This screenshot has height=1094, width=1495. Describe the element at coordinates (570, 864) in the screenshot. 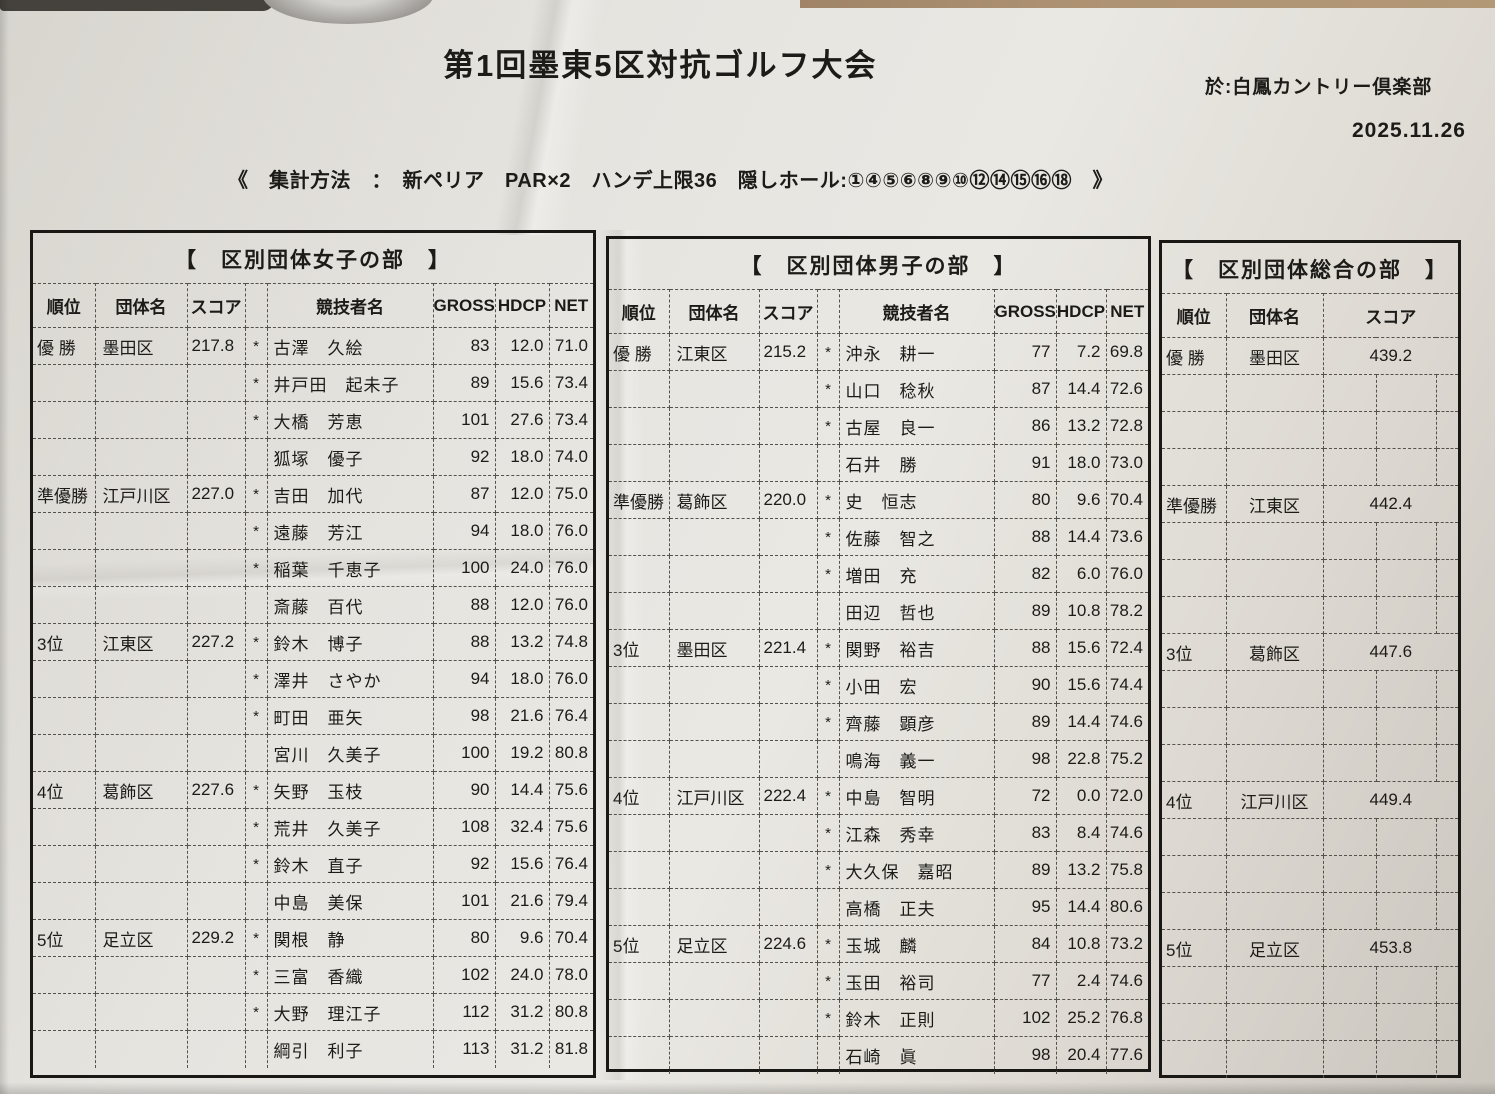

I see `net-cell: 76.4` at that location.